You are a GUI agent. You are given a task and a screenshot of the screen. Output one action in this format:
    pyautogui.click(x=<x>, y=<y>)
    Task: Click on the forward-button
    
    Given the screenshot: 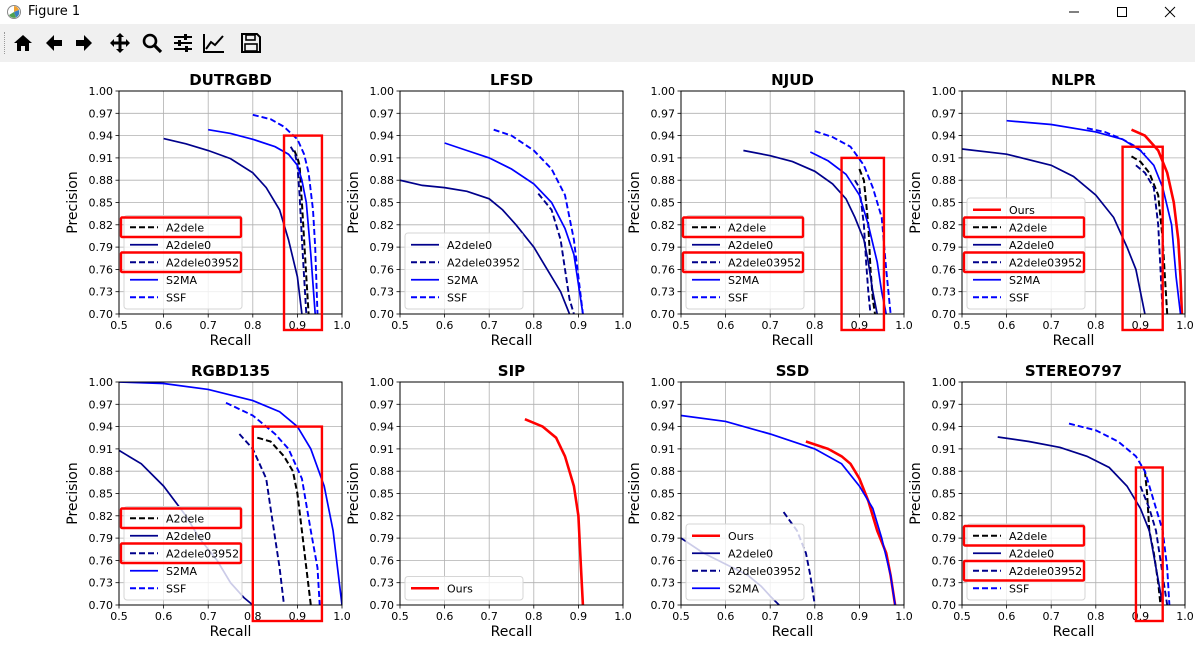 What is the action you would take?
    pyautogui.click(x=84, y=43)
    